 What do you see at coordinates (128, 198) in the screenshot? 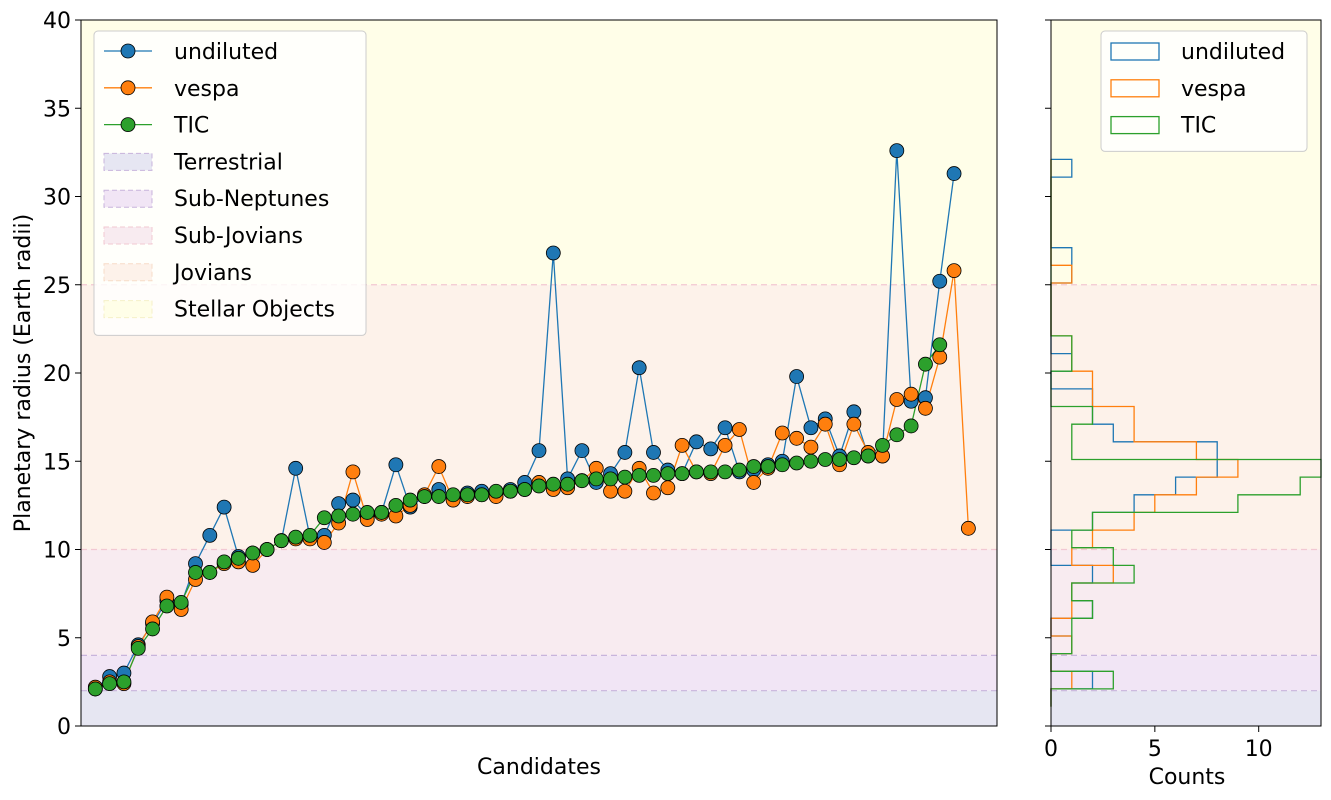
I see `legend-swatch-sub-neptunes` at bounding box center [128, 198].